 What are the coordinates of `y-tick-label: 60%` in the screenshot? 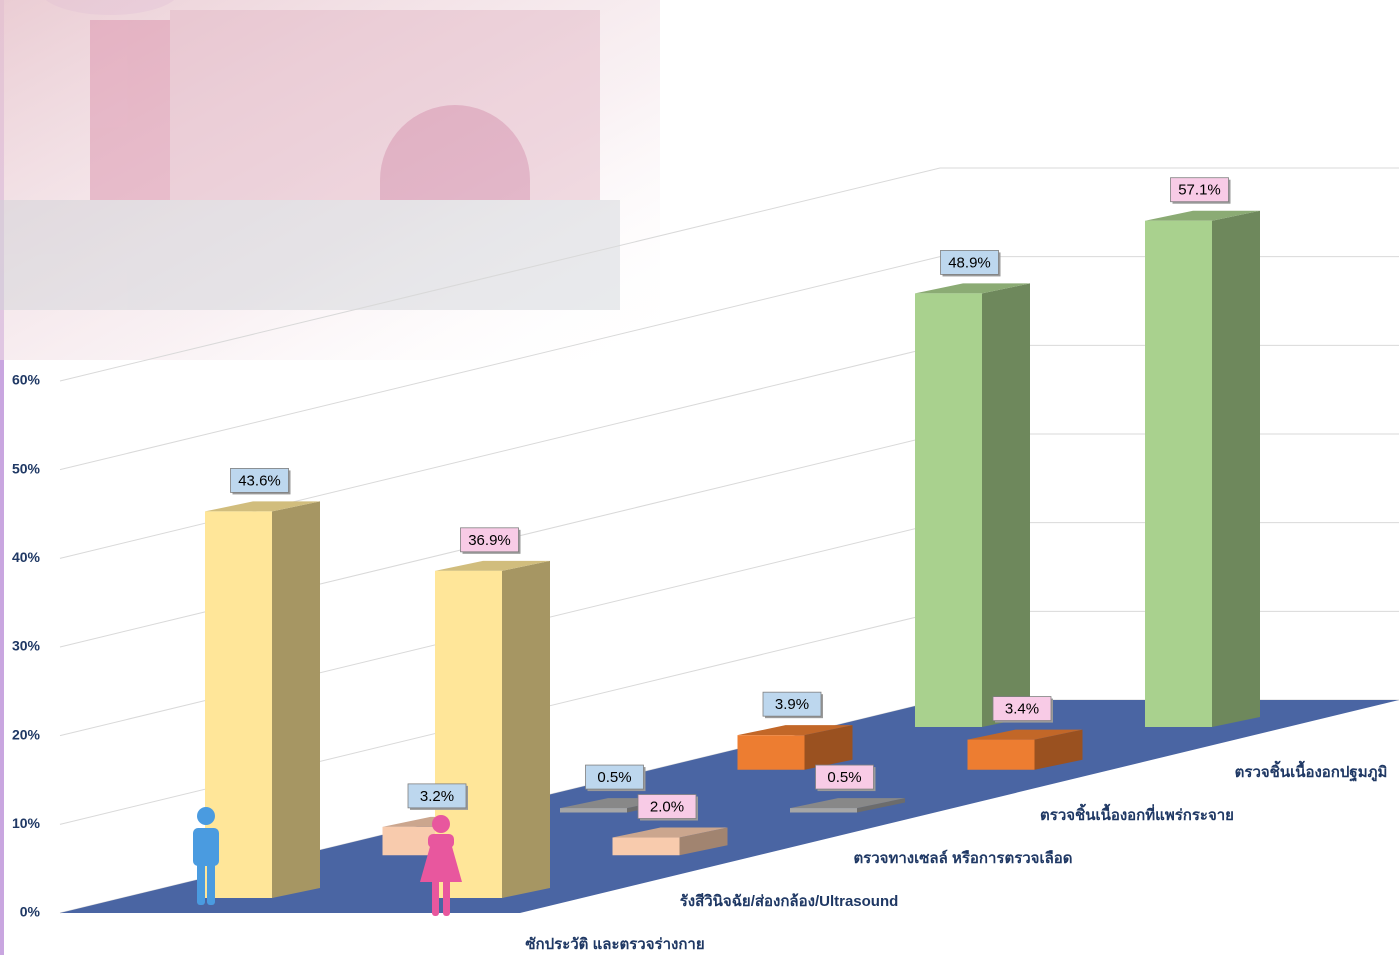 It's located at (26, 380).